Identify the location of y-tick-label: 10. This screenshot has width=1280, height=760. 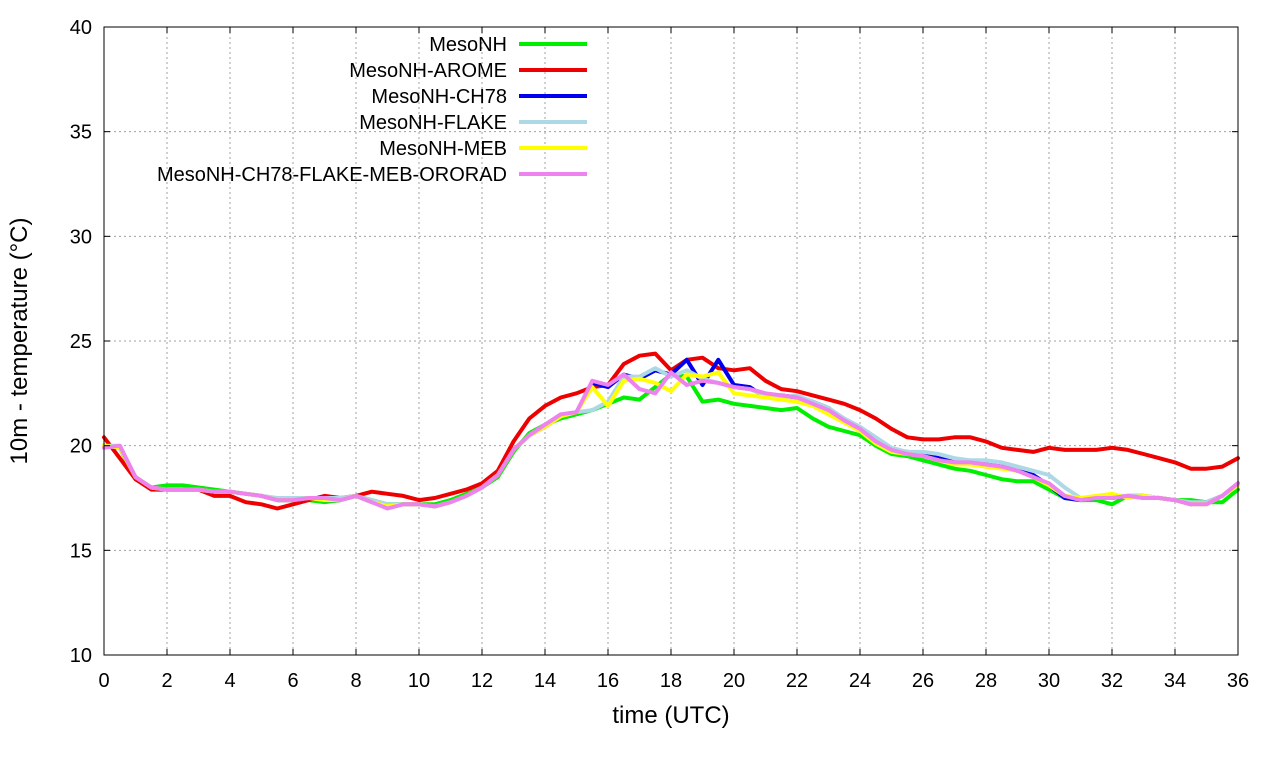
(81, 656).